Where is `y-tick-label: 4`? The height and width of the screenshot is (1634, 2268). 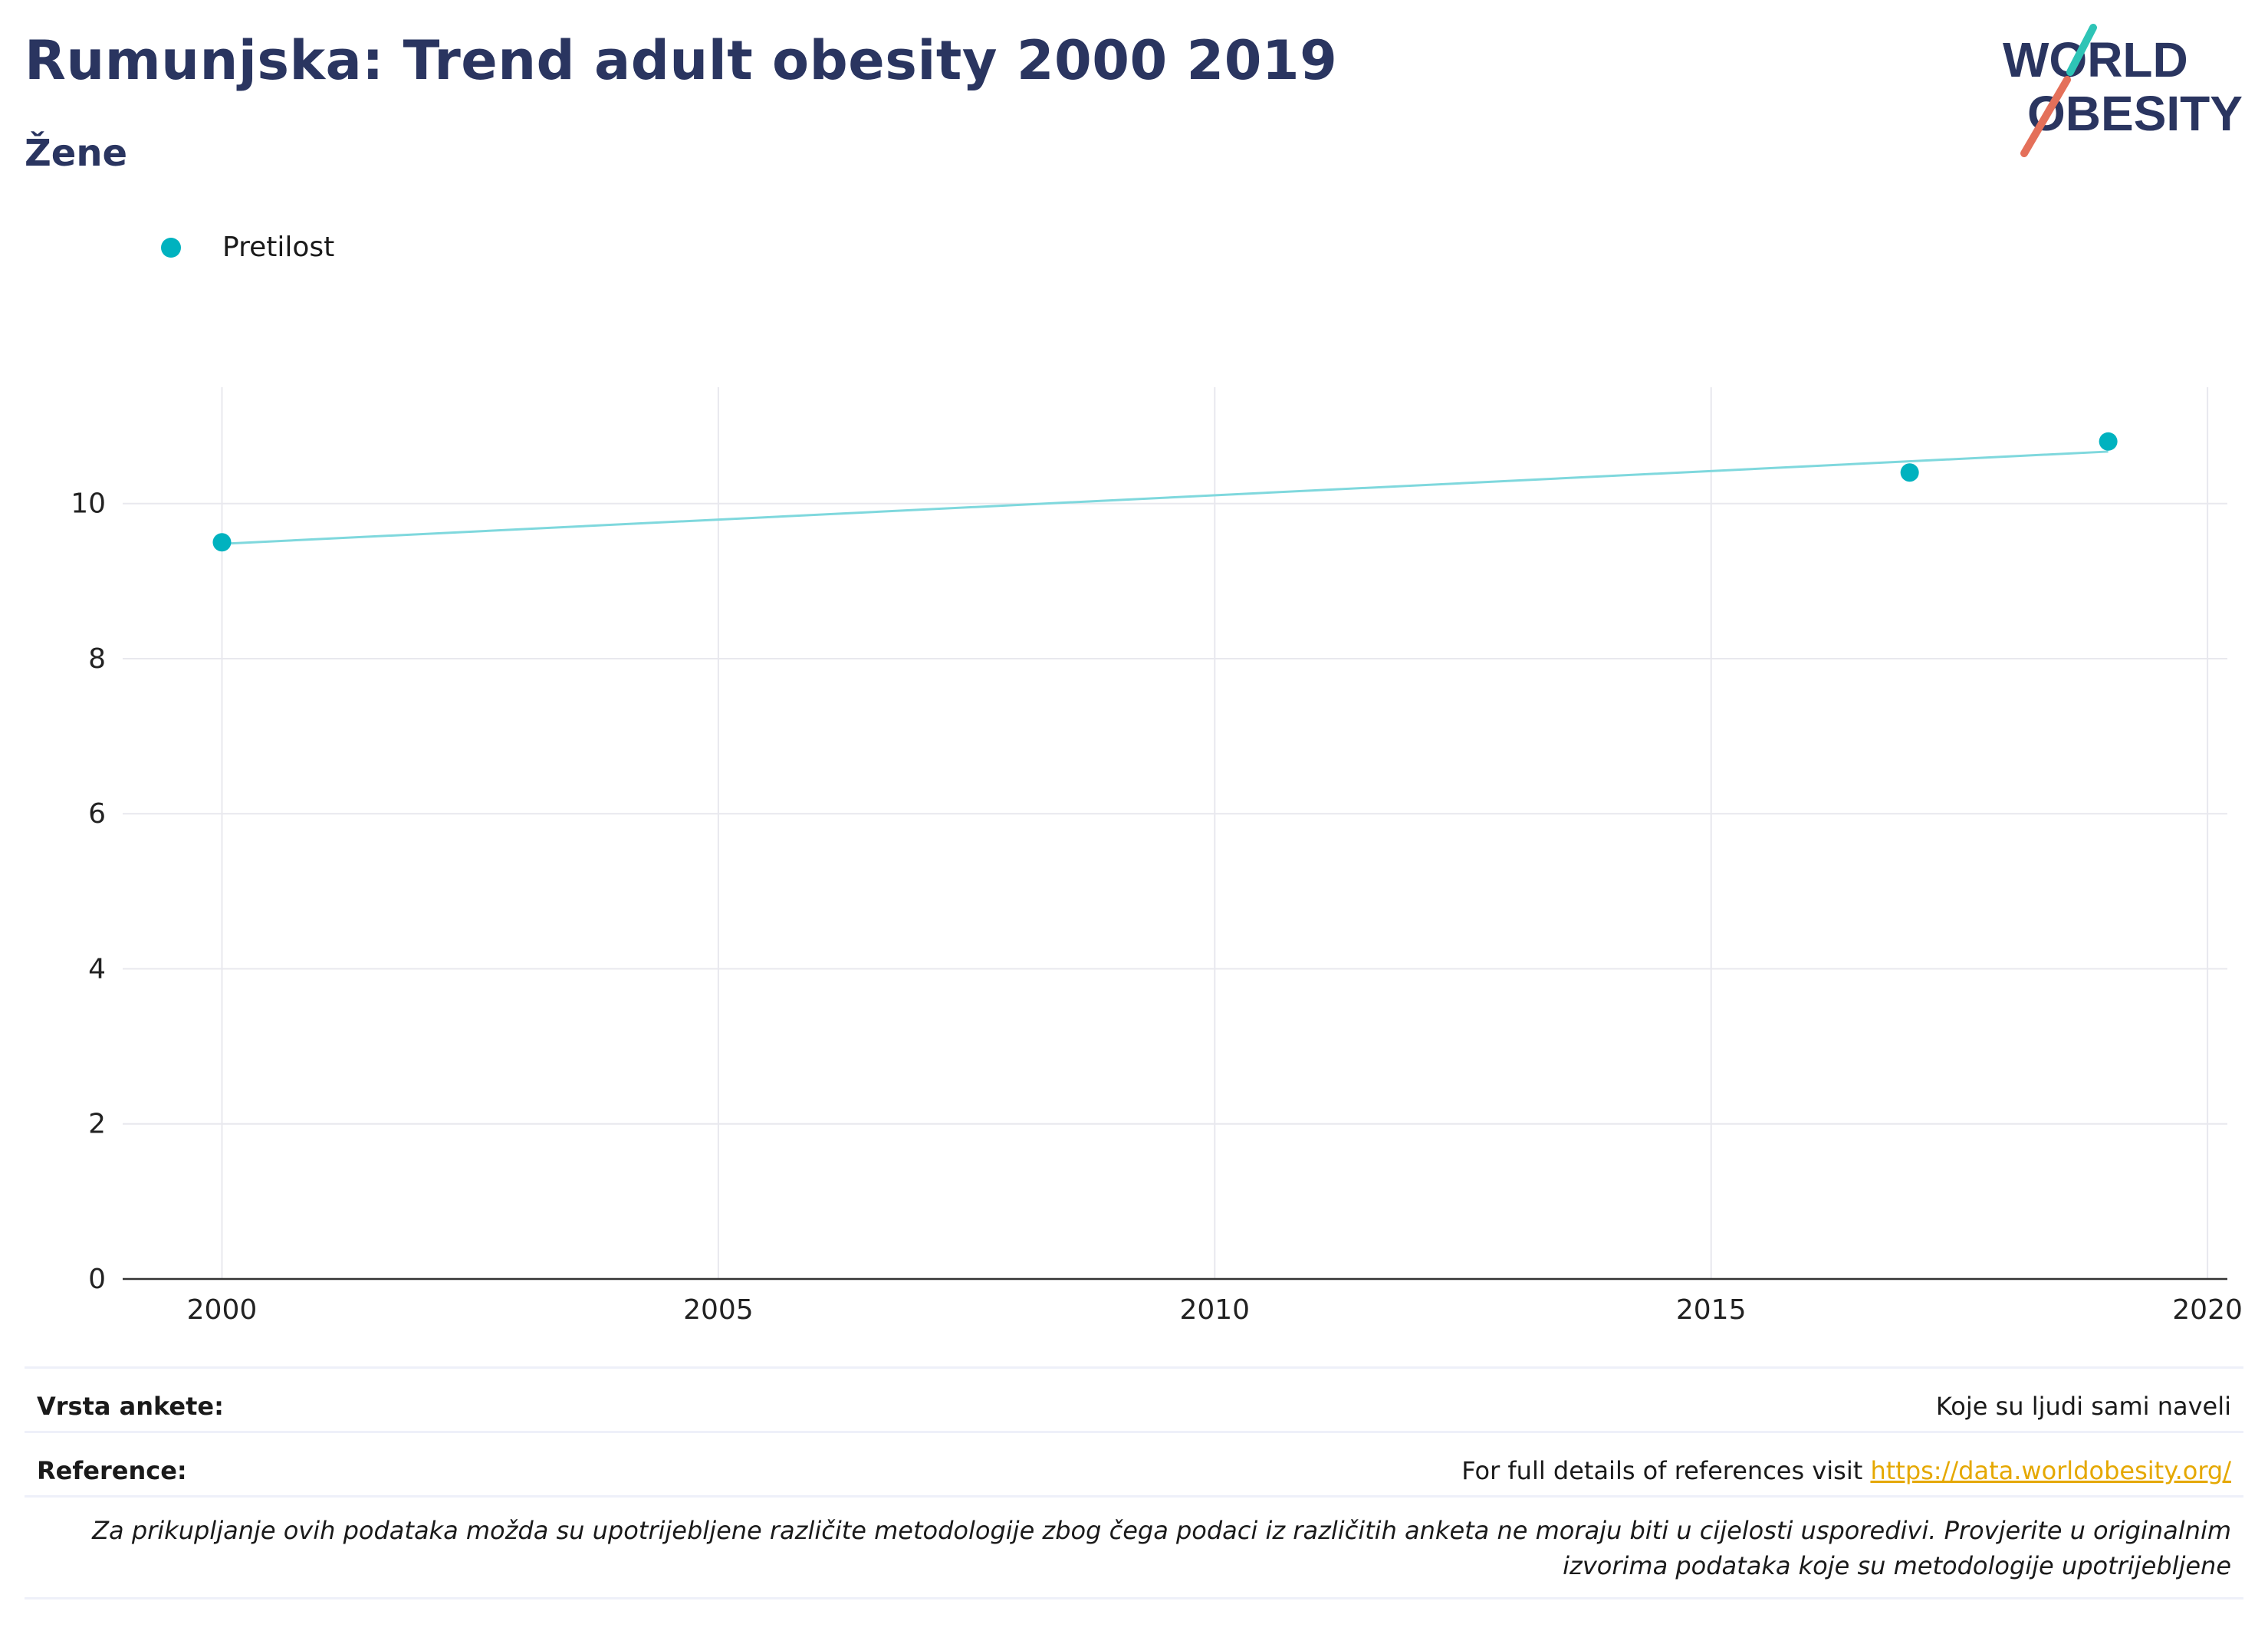
y-tick-label: 4 is located at coordinates (97, 969).